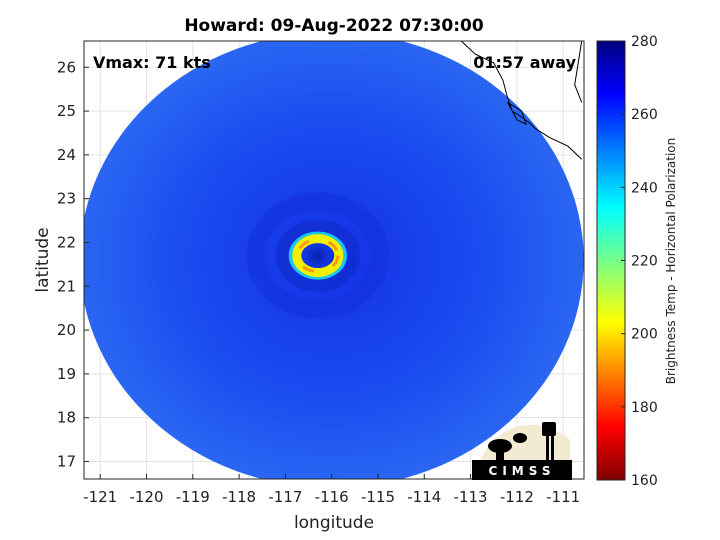 This screenshot has width=720, height=540. I want to click on logo-text: CIMSS, so click(522, 471).